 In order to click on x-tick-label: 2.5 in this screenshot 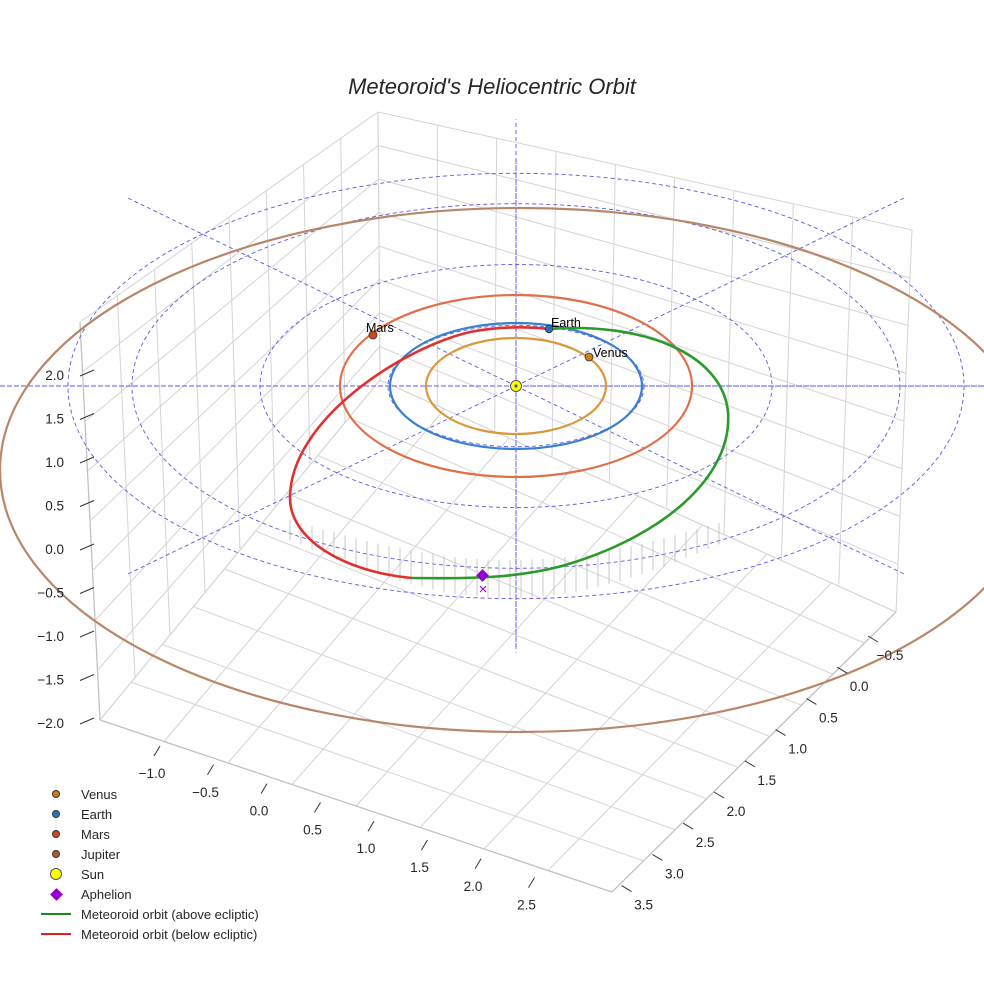, I will do `click(526, 905)`.